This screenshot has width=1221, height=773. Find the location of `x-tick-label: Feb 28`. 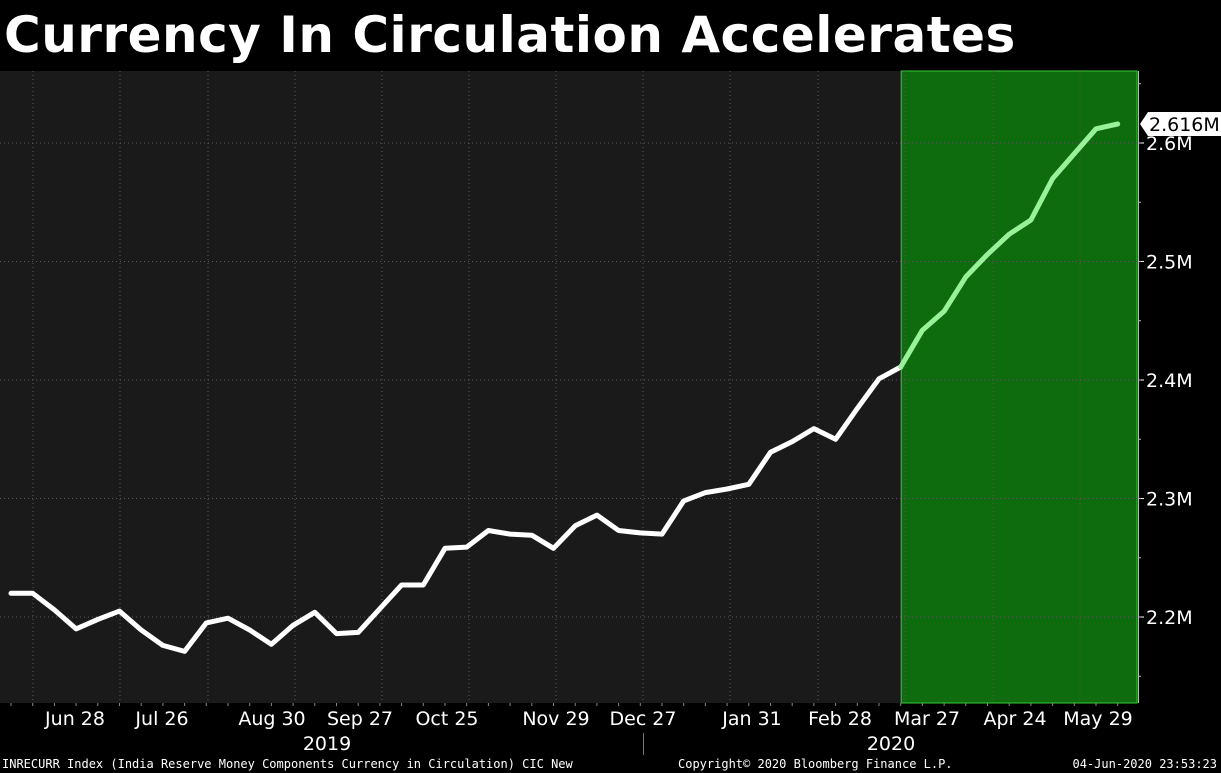

x-tick-label: Feb 28 is located at coordinates (840, 719).